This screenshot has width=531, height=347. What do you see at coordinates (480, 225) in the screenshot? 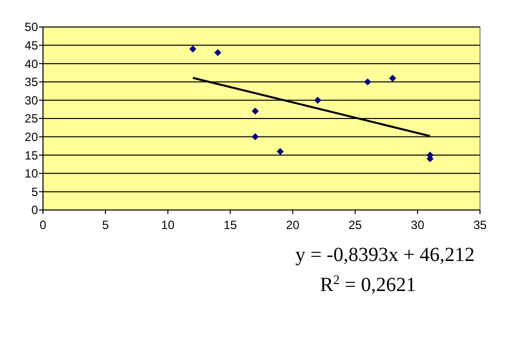
I see `x-tick-label: 35` at bounding box center [480, 225].